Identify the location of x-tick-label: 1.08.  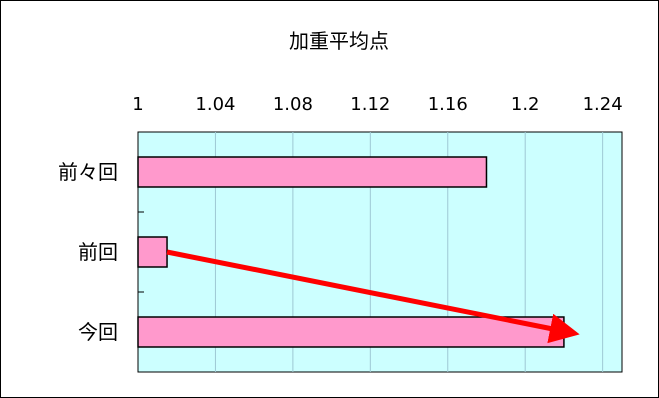
(293, 104).